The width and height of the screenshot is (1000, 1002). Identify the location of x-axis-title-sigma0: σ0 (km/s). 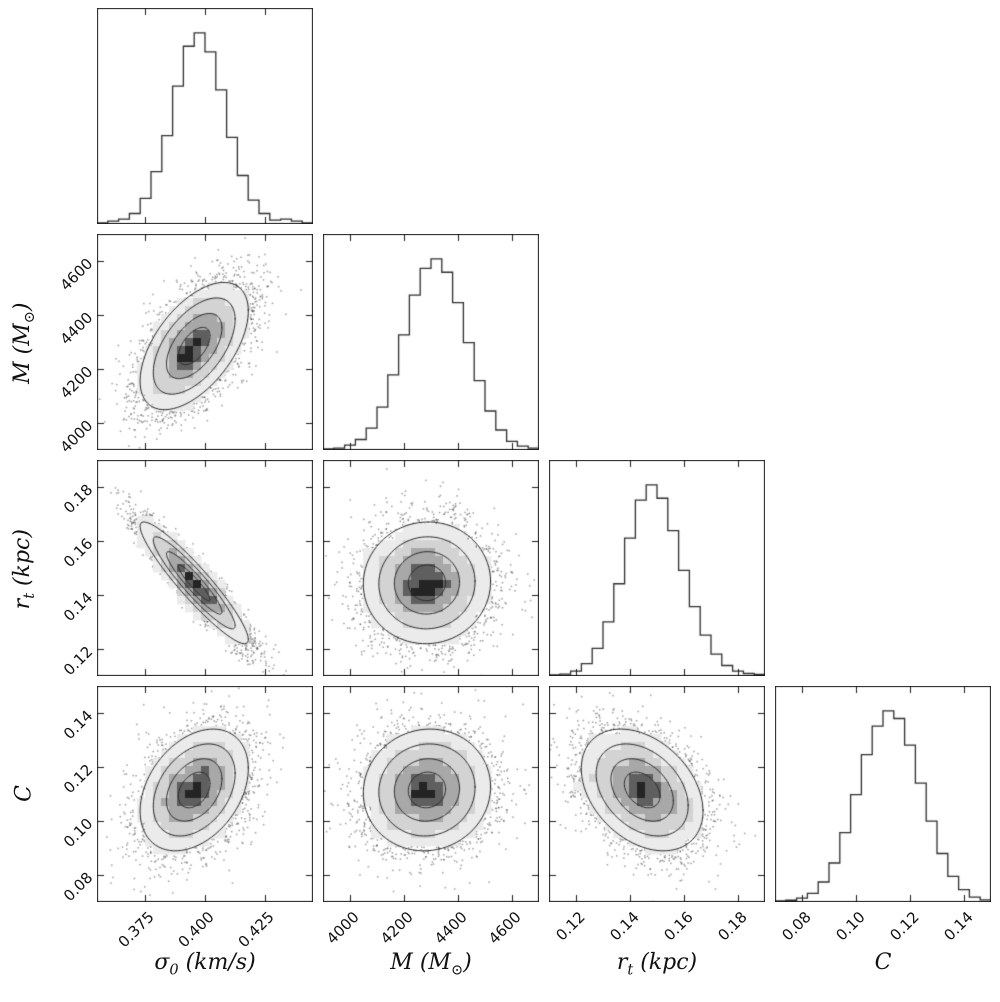
(205, 964).